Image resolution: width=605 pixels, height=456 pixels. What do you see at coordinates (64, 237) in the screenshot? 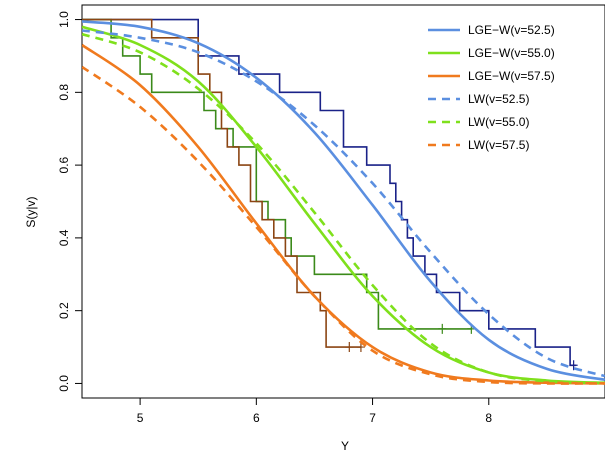
I see `y-tick-label: 0.4` at bounding box center [64, 237].